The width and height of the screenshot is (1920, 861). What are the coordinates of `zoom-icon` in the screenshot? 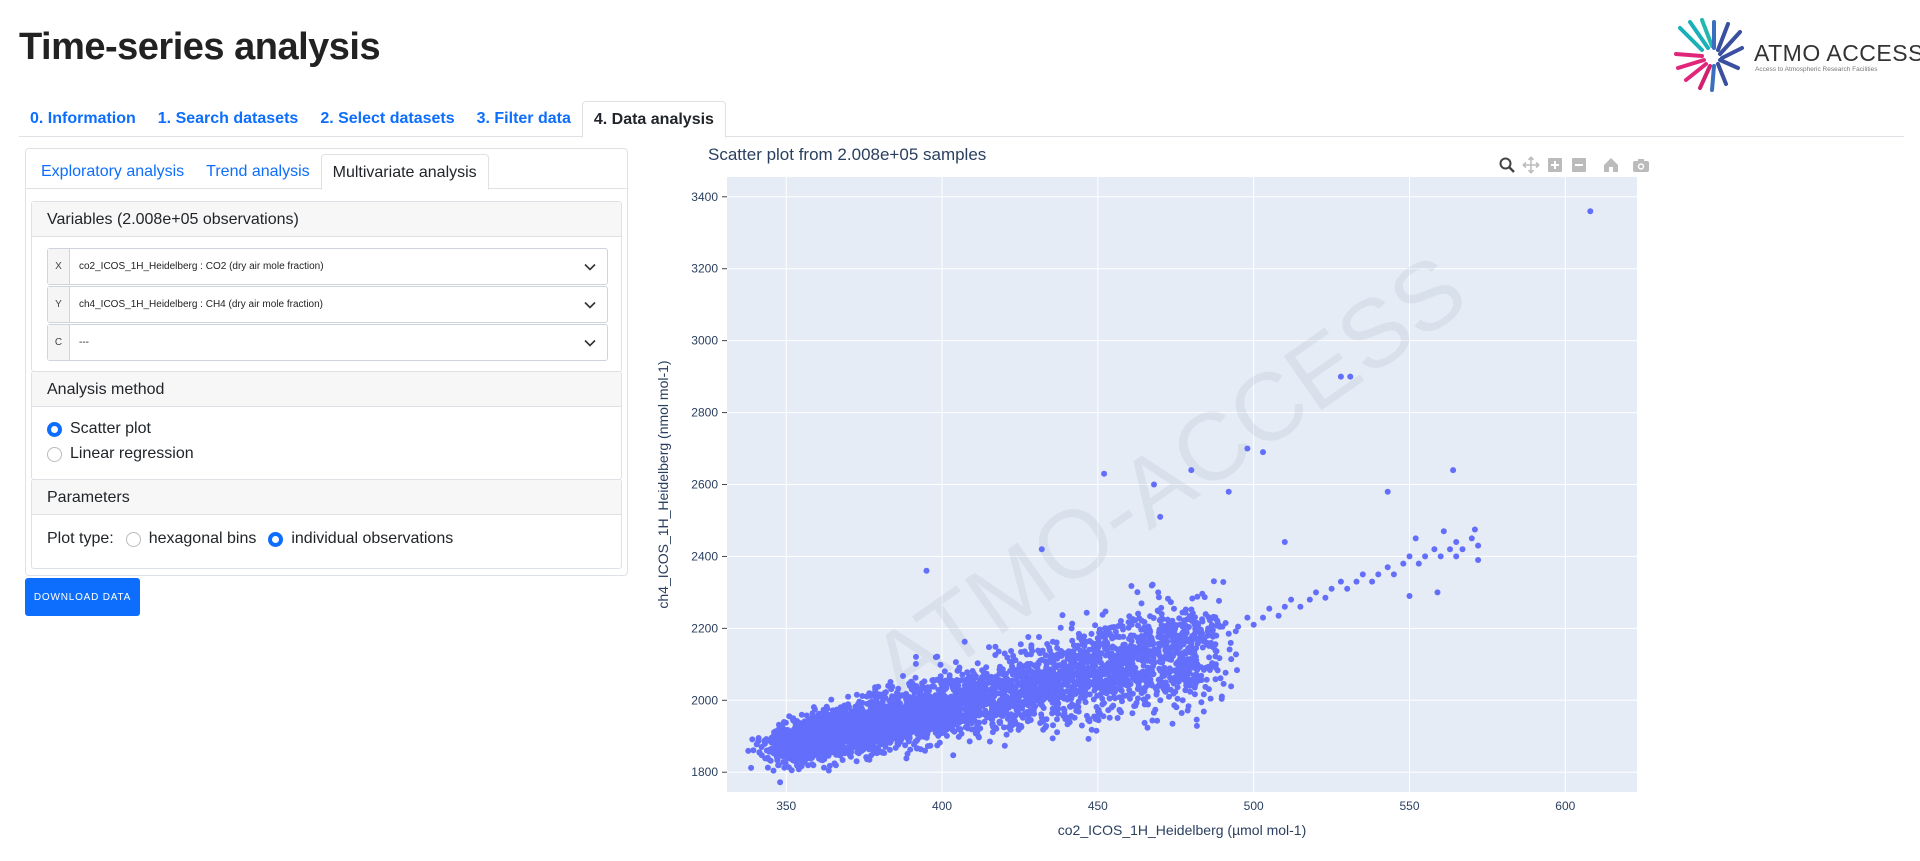 It's located at (1507, 165).